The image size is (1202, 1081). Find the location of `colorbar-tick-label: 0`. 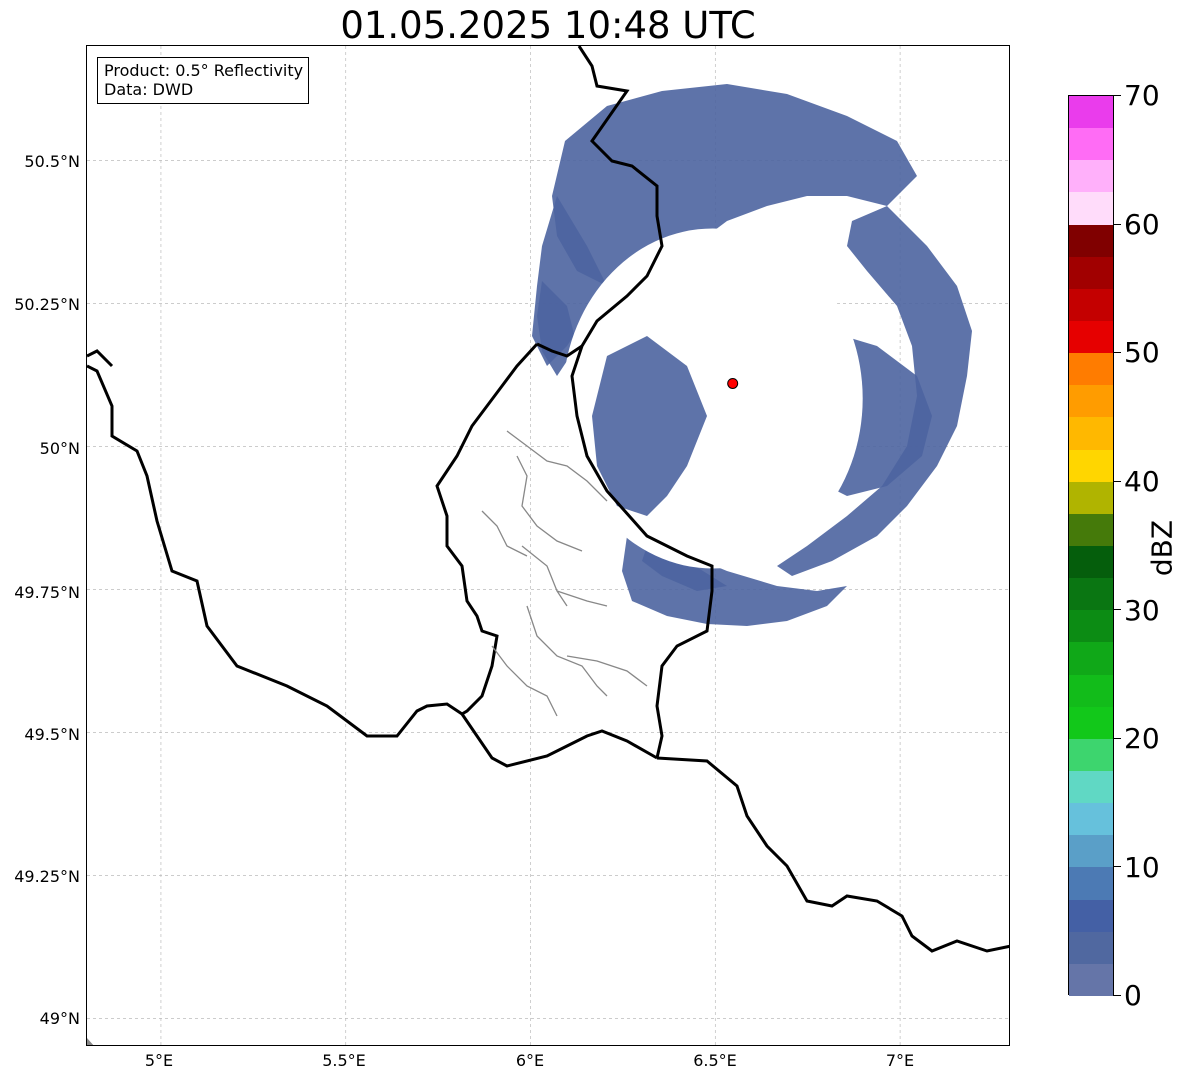

colorbar-tick-label: 0 is located at coordinates (1133, 995).